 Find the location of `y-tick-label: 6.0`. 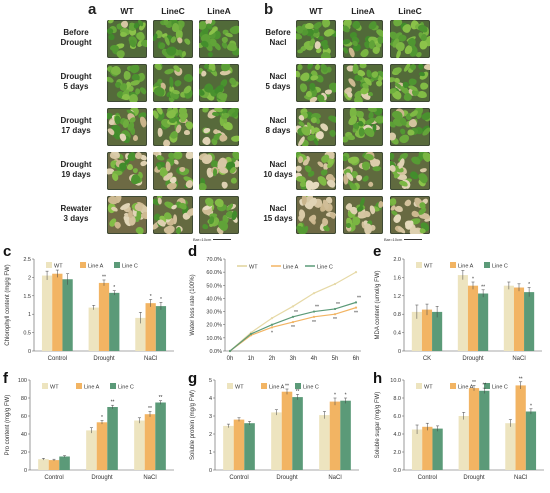

y-tick-label: 6.0 is located at coordinates (397, 417).